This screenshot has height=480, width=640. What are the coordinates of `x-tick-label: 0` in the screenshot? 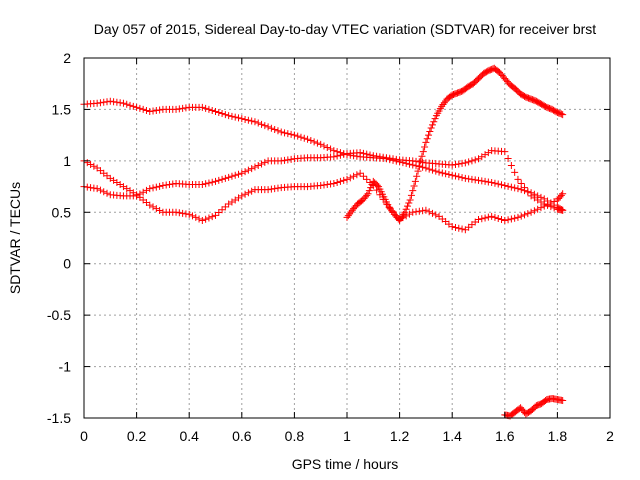 It's located at (84, 436).